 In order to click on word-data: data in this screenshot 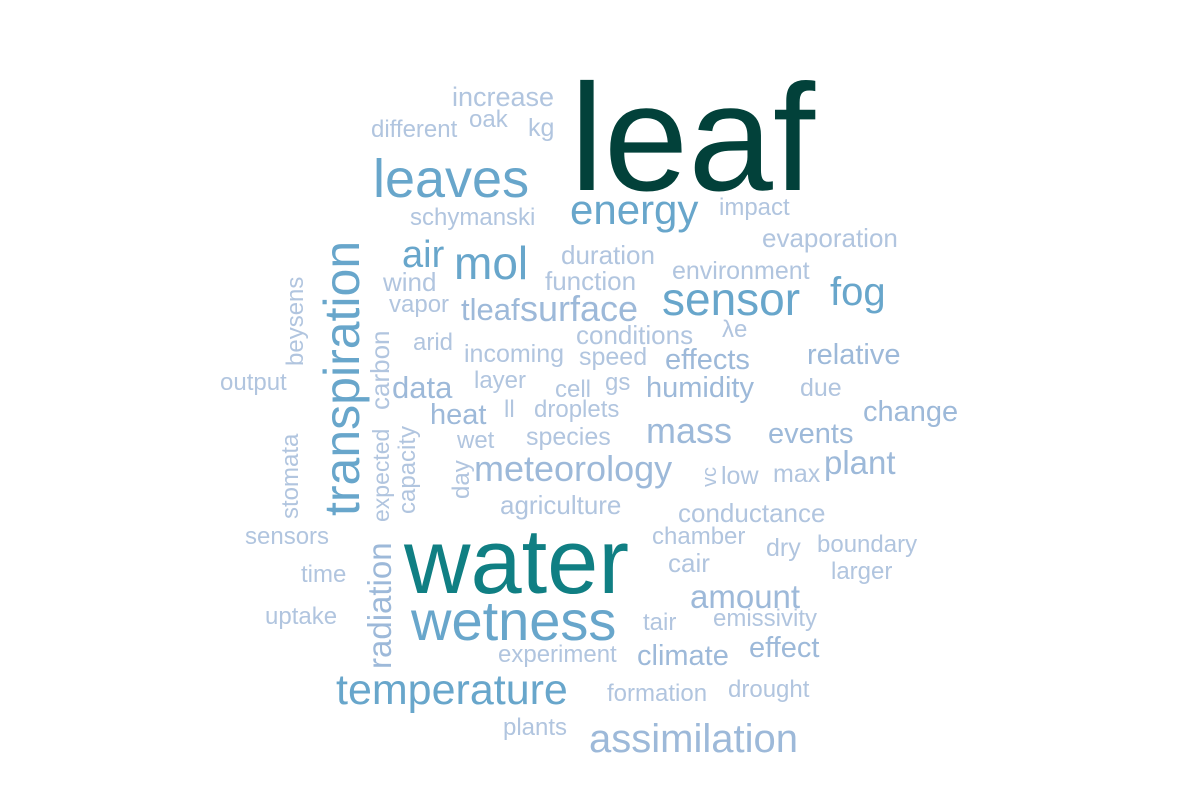, I will do `click(422, 387)`.